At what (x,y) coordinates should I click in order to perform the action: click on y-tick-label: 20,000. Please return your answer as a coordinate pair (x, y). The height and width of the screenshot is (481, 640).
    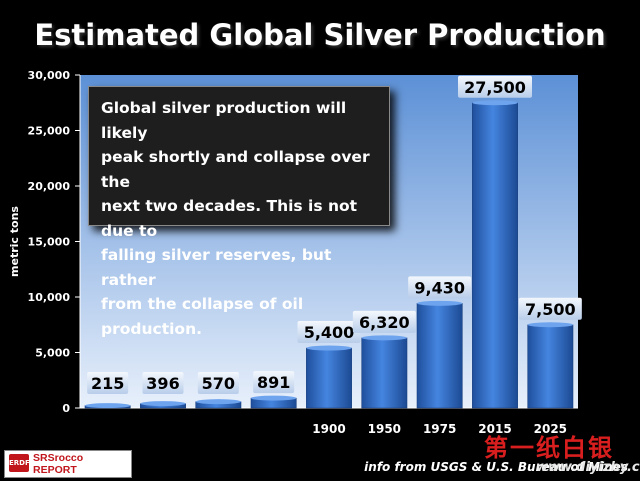
    Looking at the image, I should click on (49, 186).